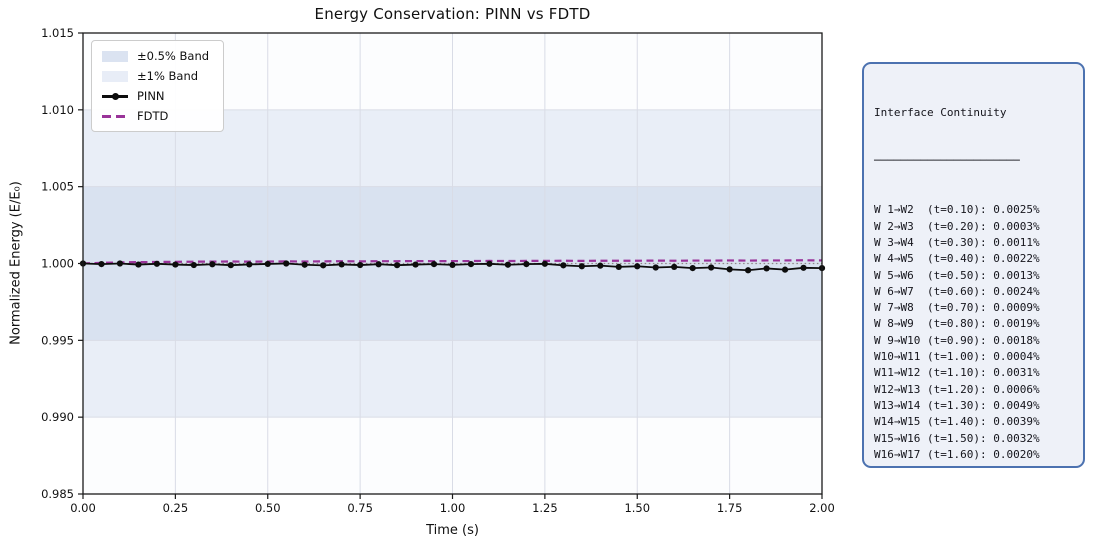  I want to click on continuity-row: W 6→W7 (t=0.60): 0.0024%, so click(957, 291).